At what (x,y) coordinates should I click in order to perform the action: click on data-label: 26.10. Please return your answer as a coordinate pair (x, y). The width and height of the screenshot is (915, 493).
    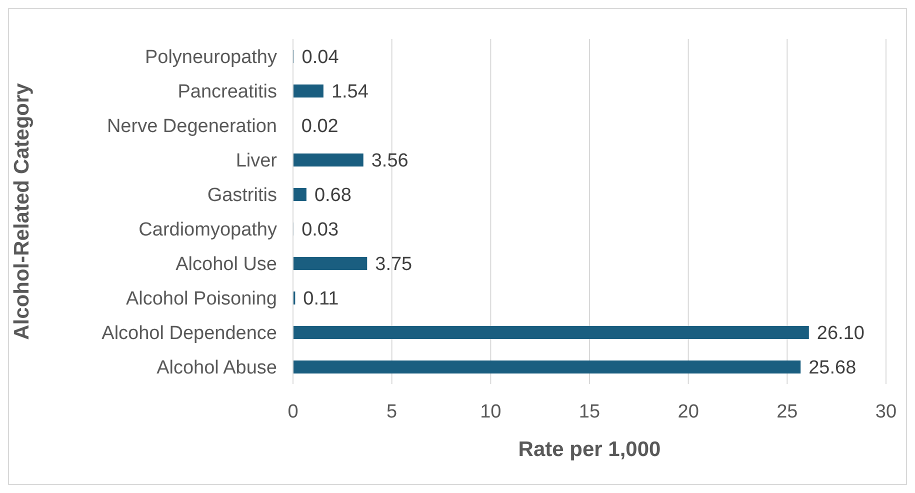
    Looking at the image, I should click on (840, 333).